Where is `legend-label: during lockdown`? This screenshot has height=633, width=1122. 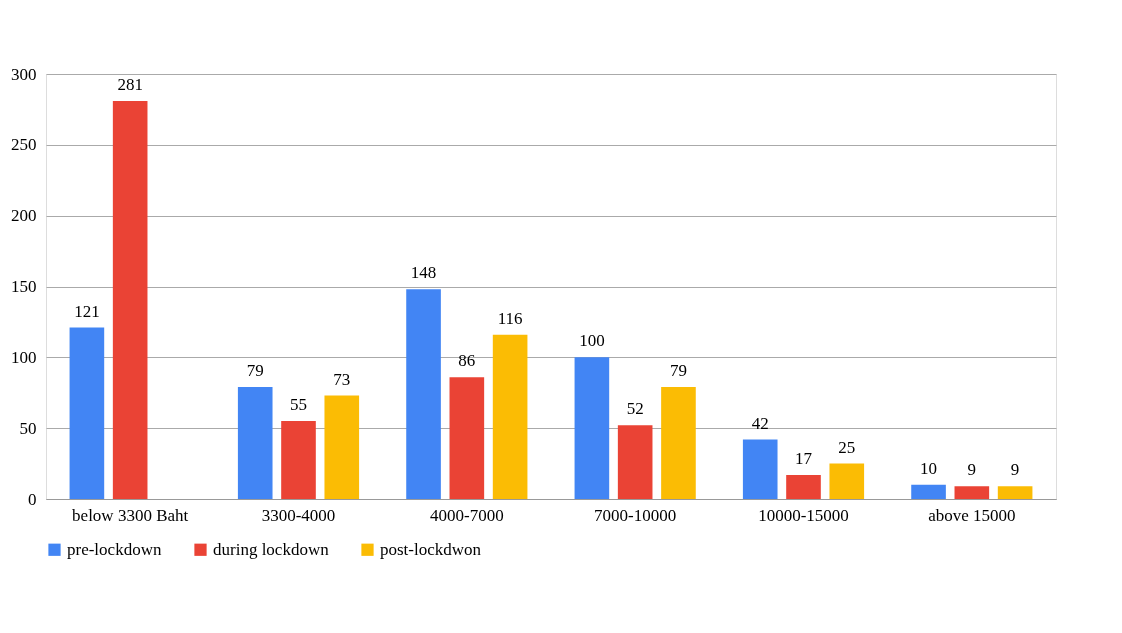 legend-label: during lockdown is located at coordinates (271, 549).